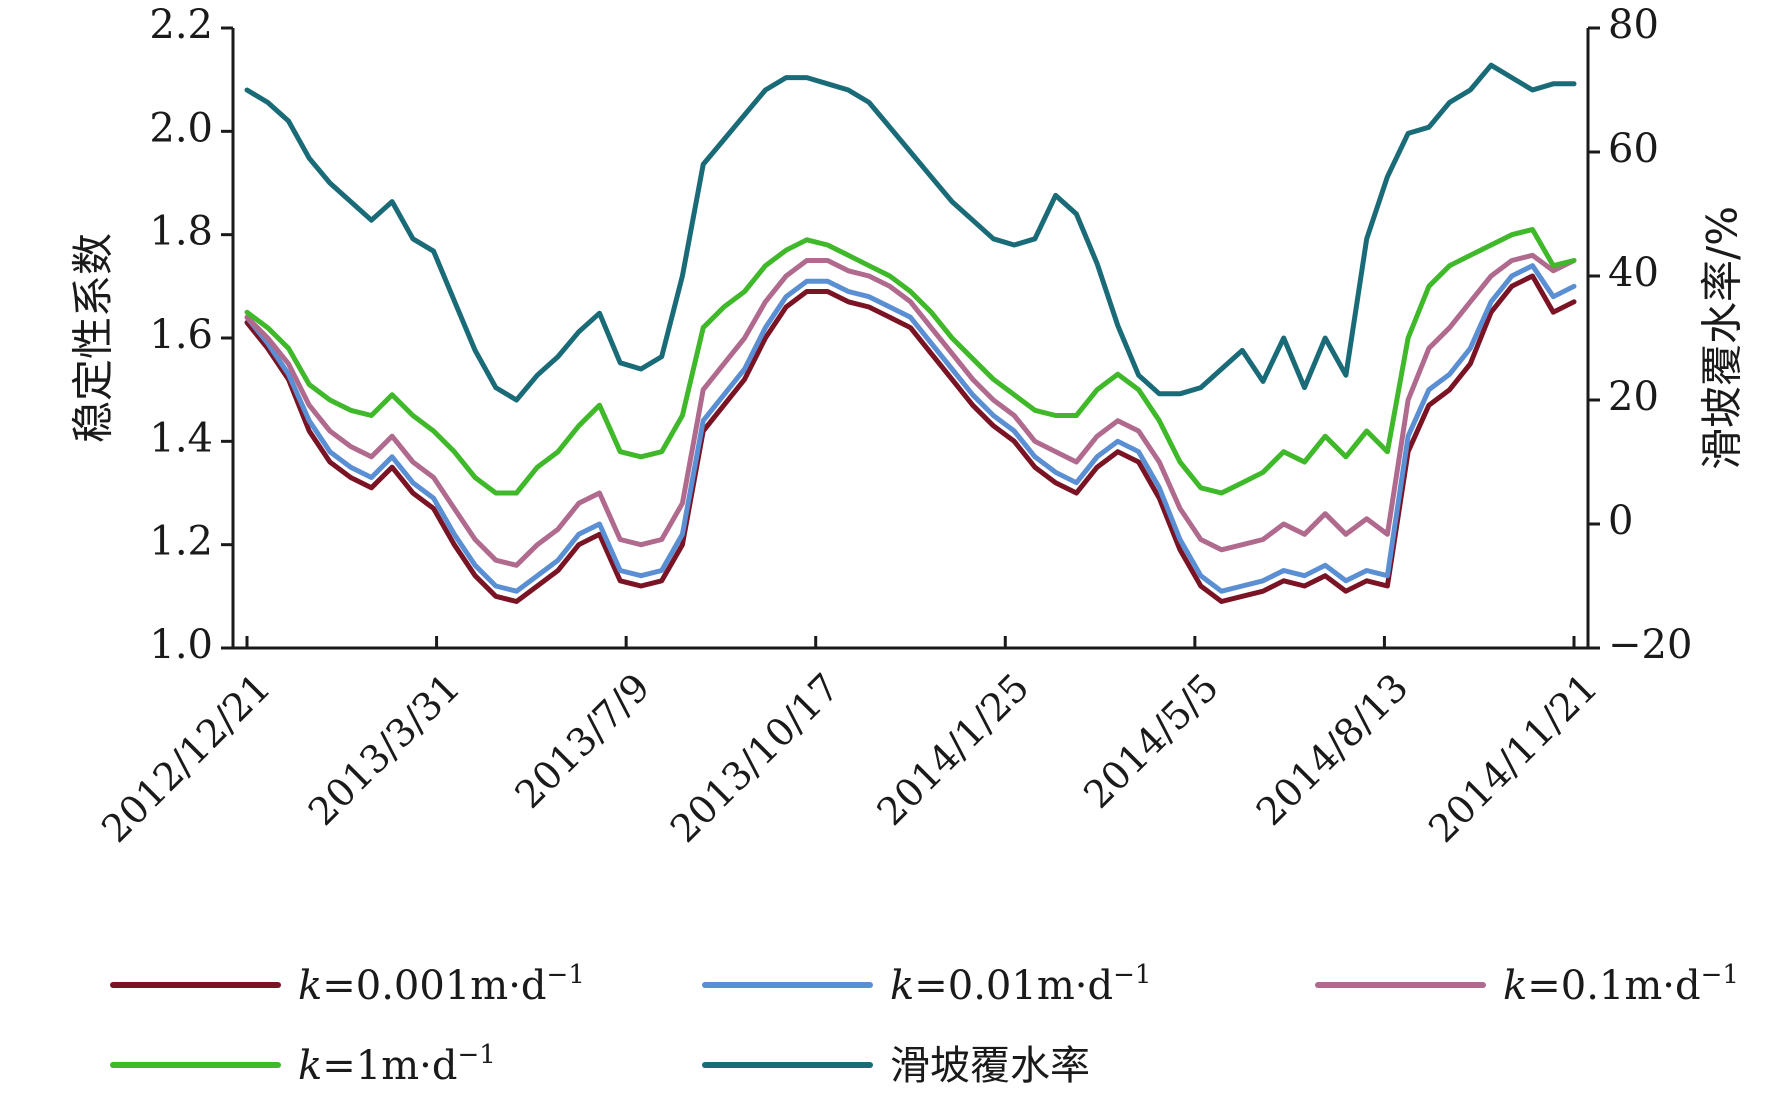 Image resolution: width=1787 pixels, height=1100 pixels. I want to click on right-y-ticks: −20 0 20 40 60 80, so click(1640, 335).